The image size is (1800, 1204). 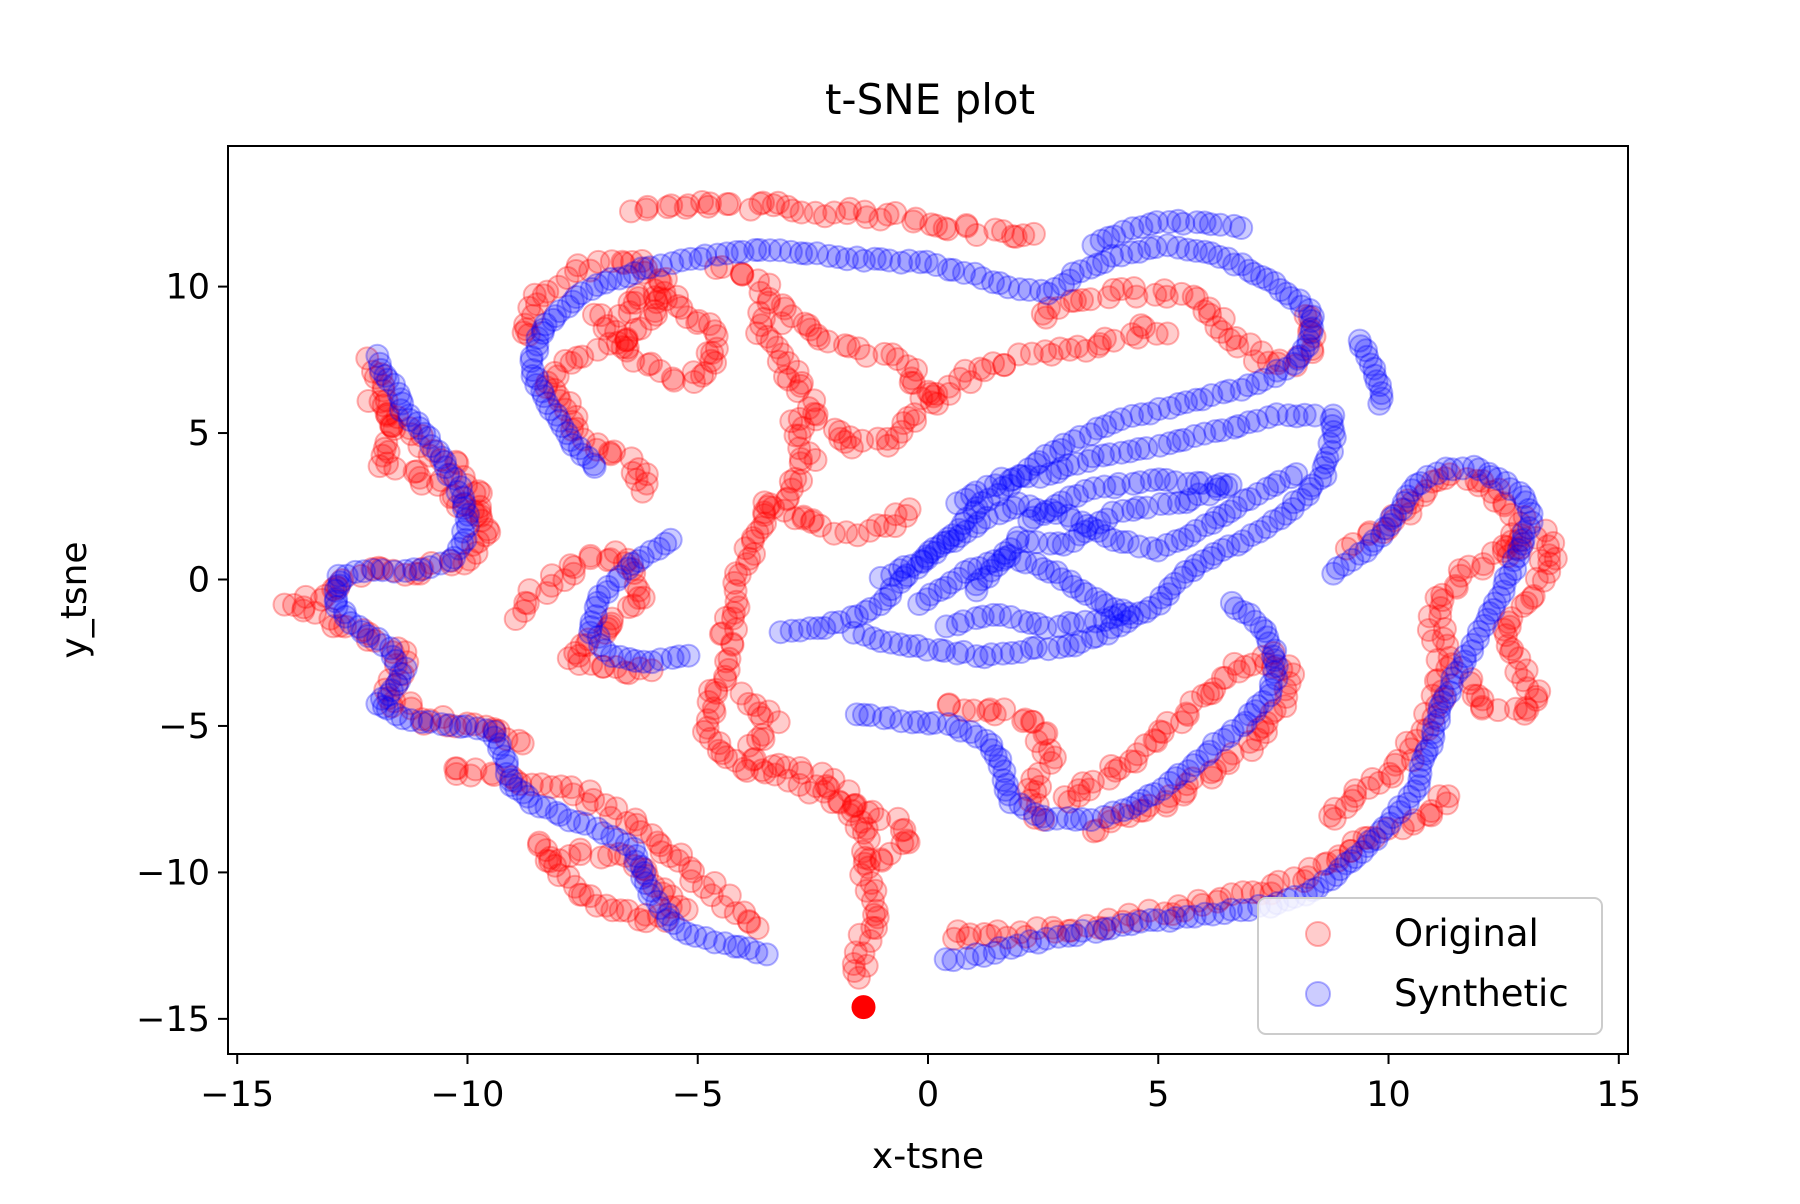 What do you see at coordinates (184, 727) in the screenshot?
I see `y-tick-label: −5` at bounding box center [184, 727].